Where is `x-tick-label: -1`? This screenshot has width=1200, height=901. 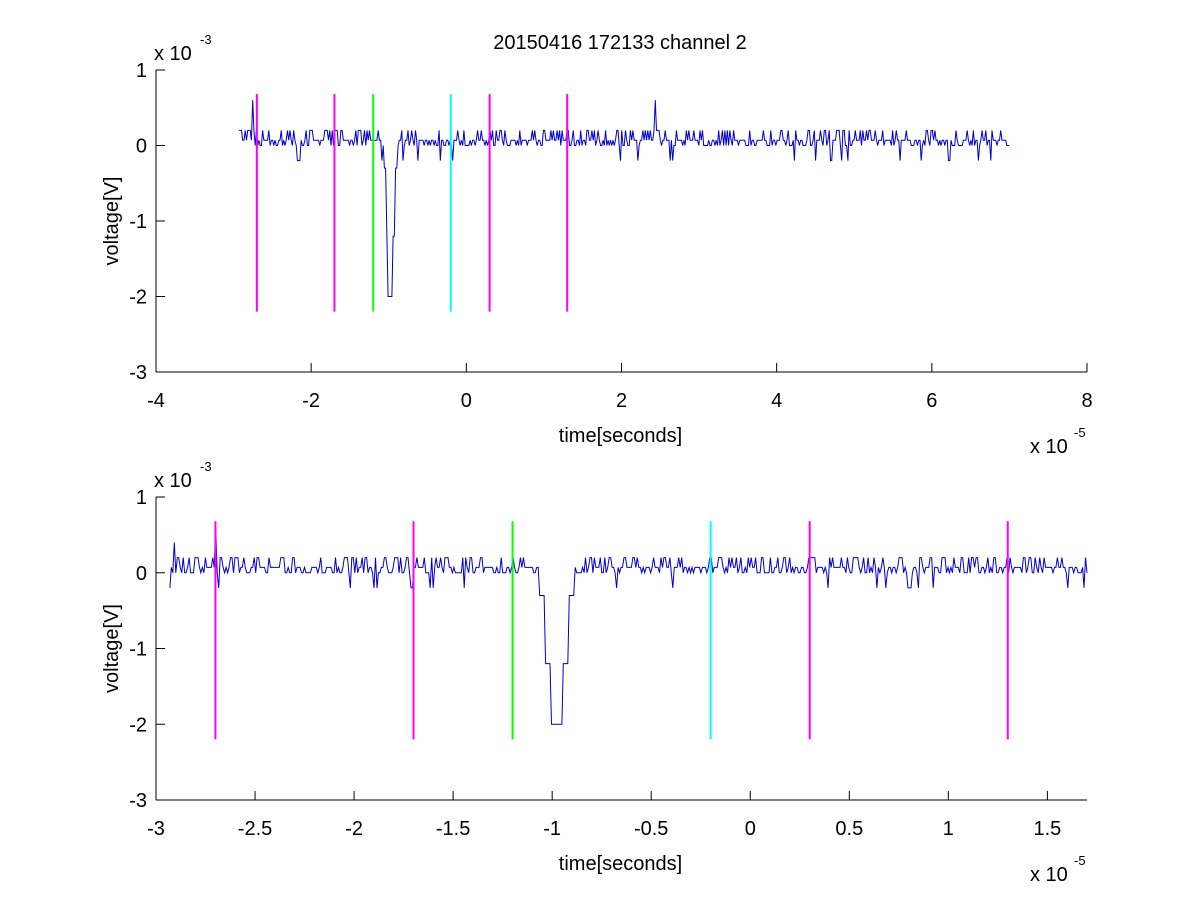
x-tick-label: -1 is located at coordinates (552, 829).